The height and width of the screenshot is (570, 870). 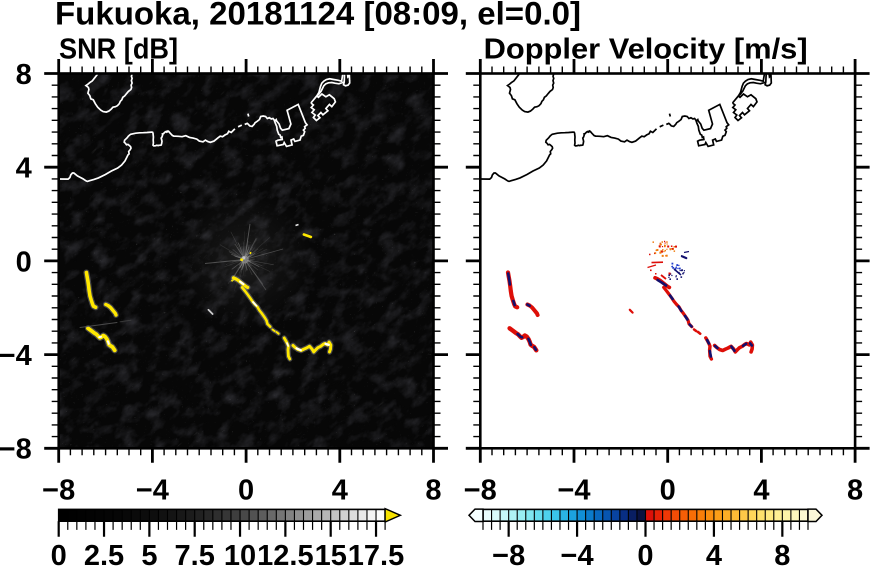 What do you see at coordinates (646, 49) in the screenshot?
I see `svg-text: Doppler Velocity [m/s]` at bounding box center [646, 49].